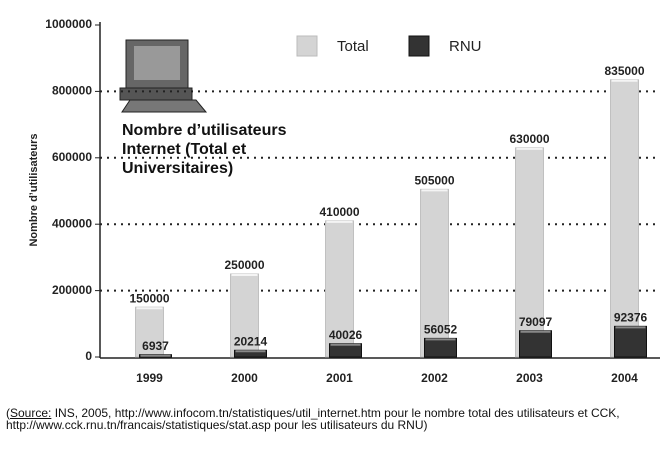 The height and width of the screenshot is (460, 669). What do you see at coordinates (72, 223) in the screenshot?
I see `y-tick-label: 400000` at bounding box center [72, 223].